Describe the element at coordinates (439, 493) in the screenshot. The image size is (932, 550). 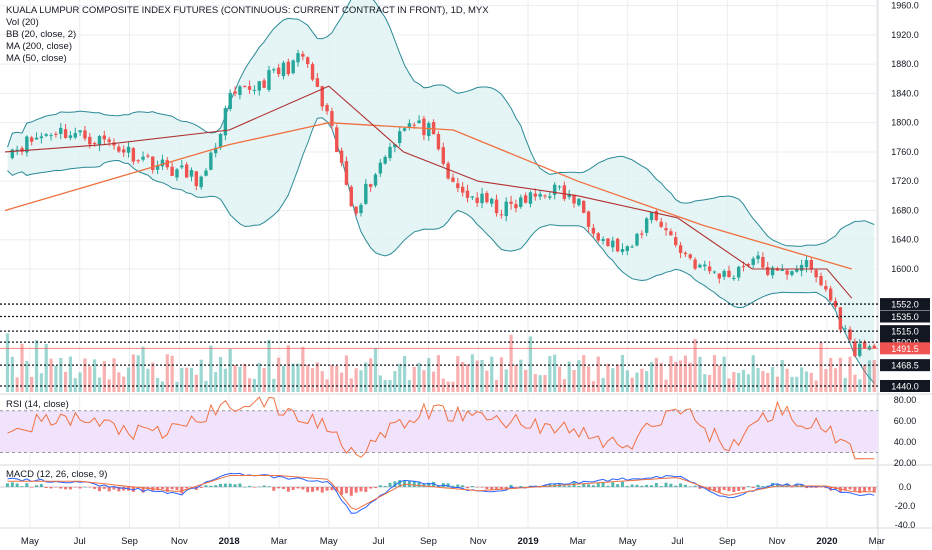
I see `macd-pane` at that location.